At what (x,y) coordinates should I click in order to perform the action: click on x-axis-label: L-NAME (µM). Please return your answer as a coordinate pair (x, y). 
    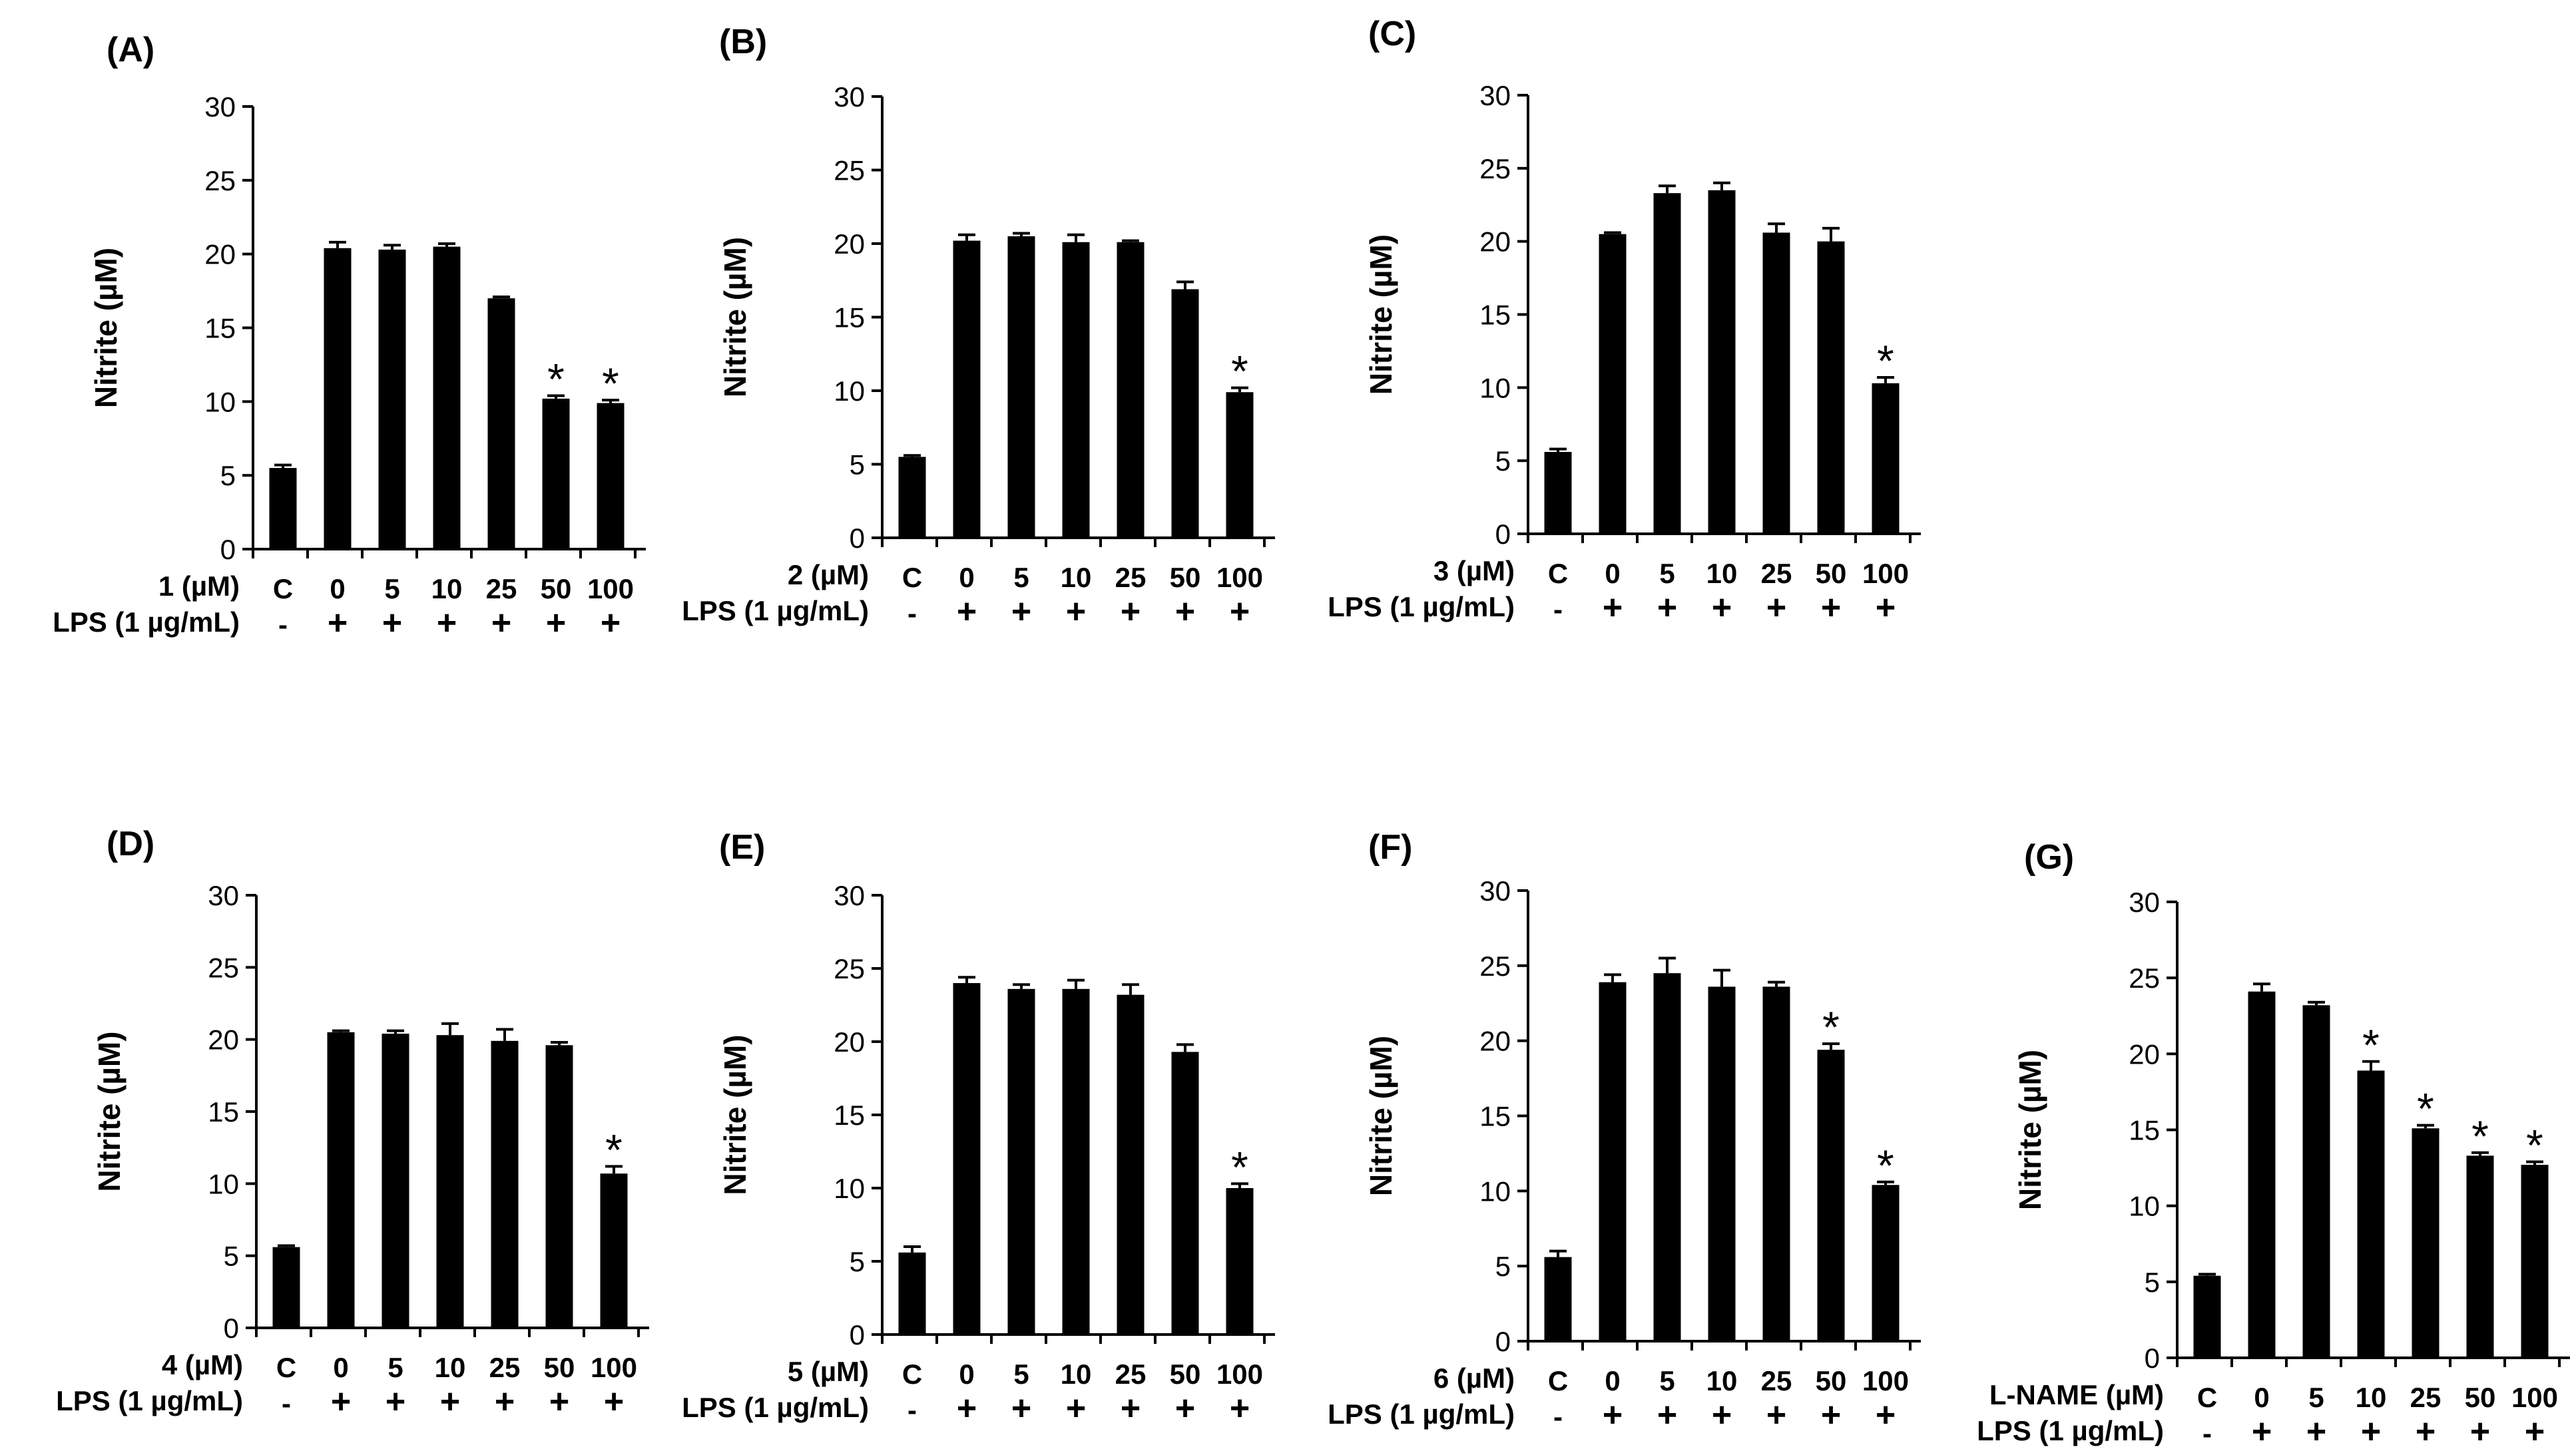
    Looking at the image, I should click on (2076, 1394).